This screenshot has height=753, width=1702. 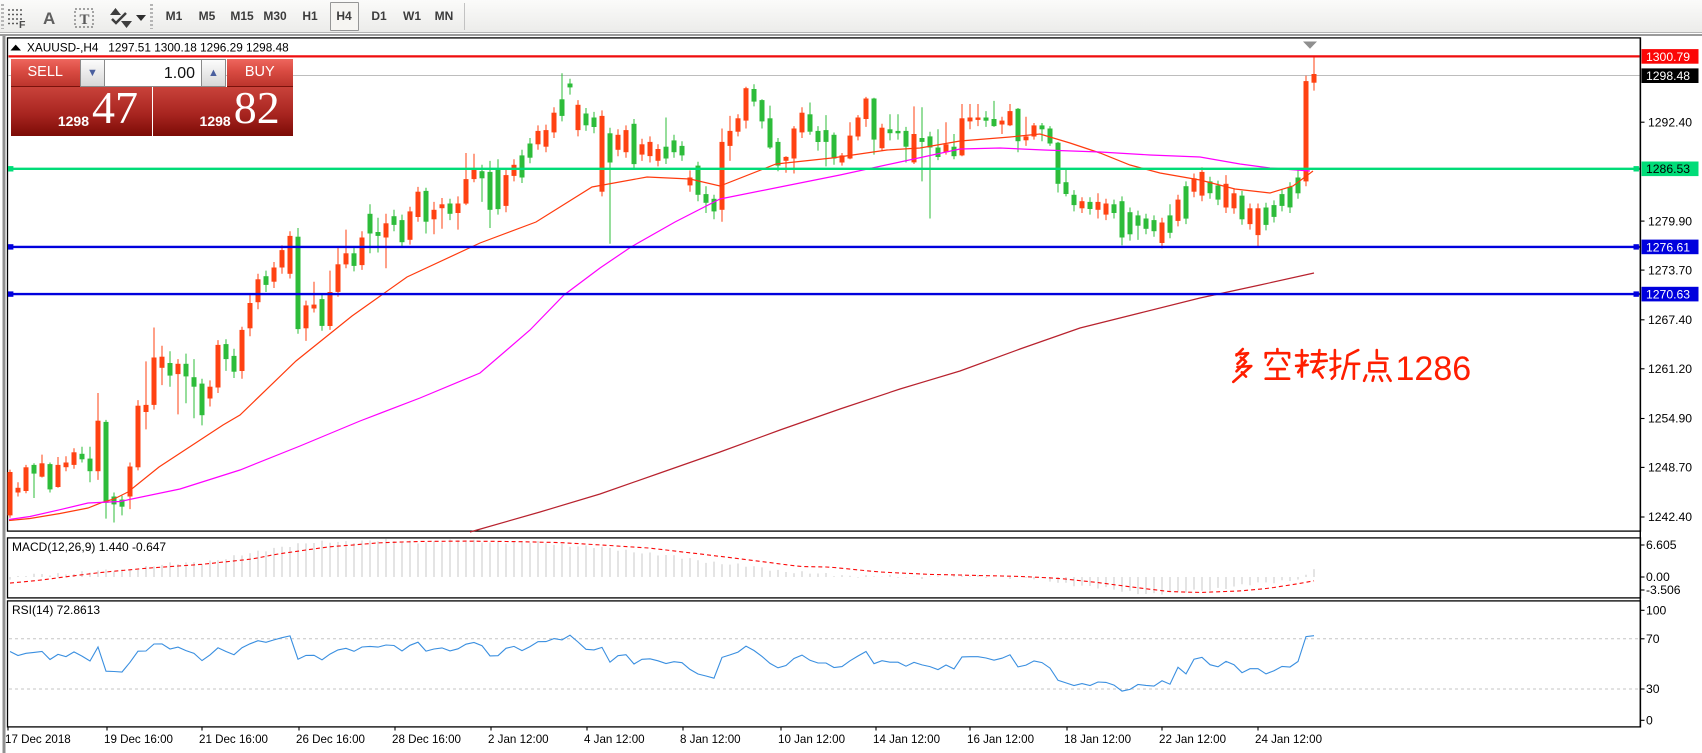 What do you see at coordinates (56, 610) in the screenshot?
I see `svg-text: RSI(14) 72.8613` at bounding box center [56, 610].